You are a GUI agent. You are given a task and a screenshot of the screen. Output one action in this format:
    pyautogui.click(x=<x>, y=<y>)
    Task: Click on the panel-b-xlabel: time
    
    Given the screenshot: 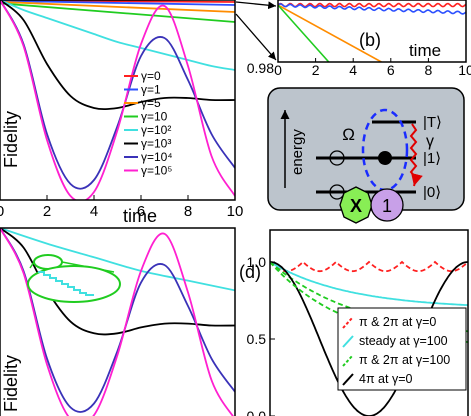 What is the action you would take?
    pyautogui.click(x=425, y=50)
    